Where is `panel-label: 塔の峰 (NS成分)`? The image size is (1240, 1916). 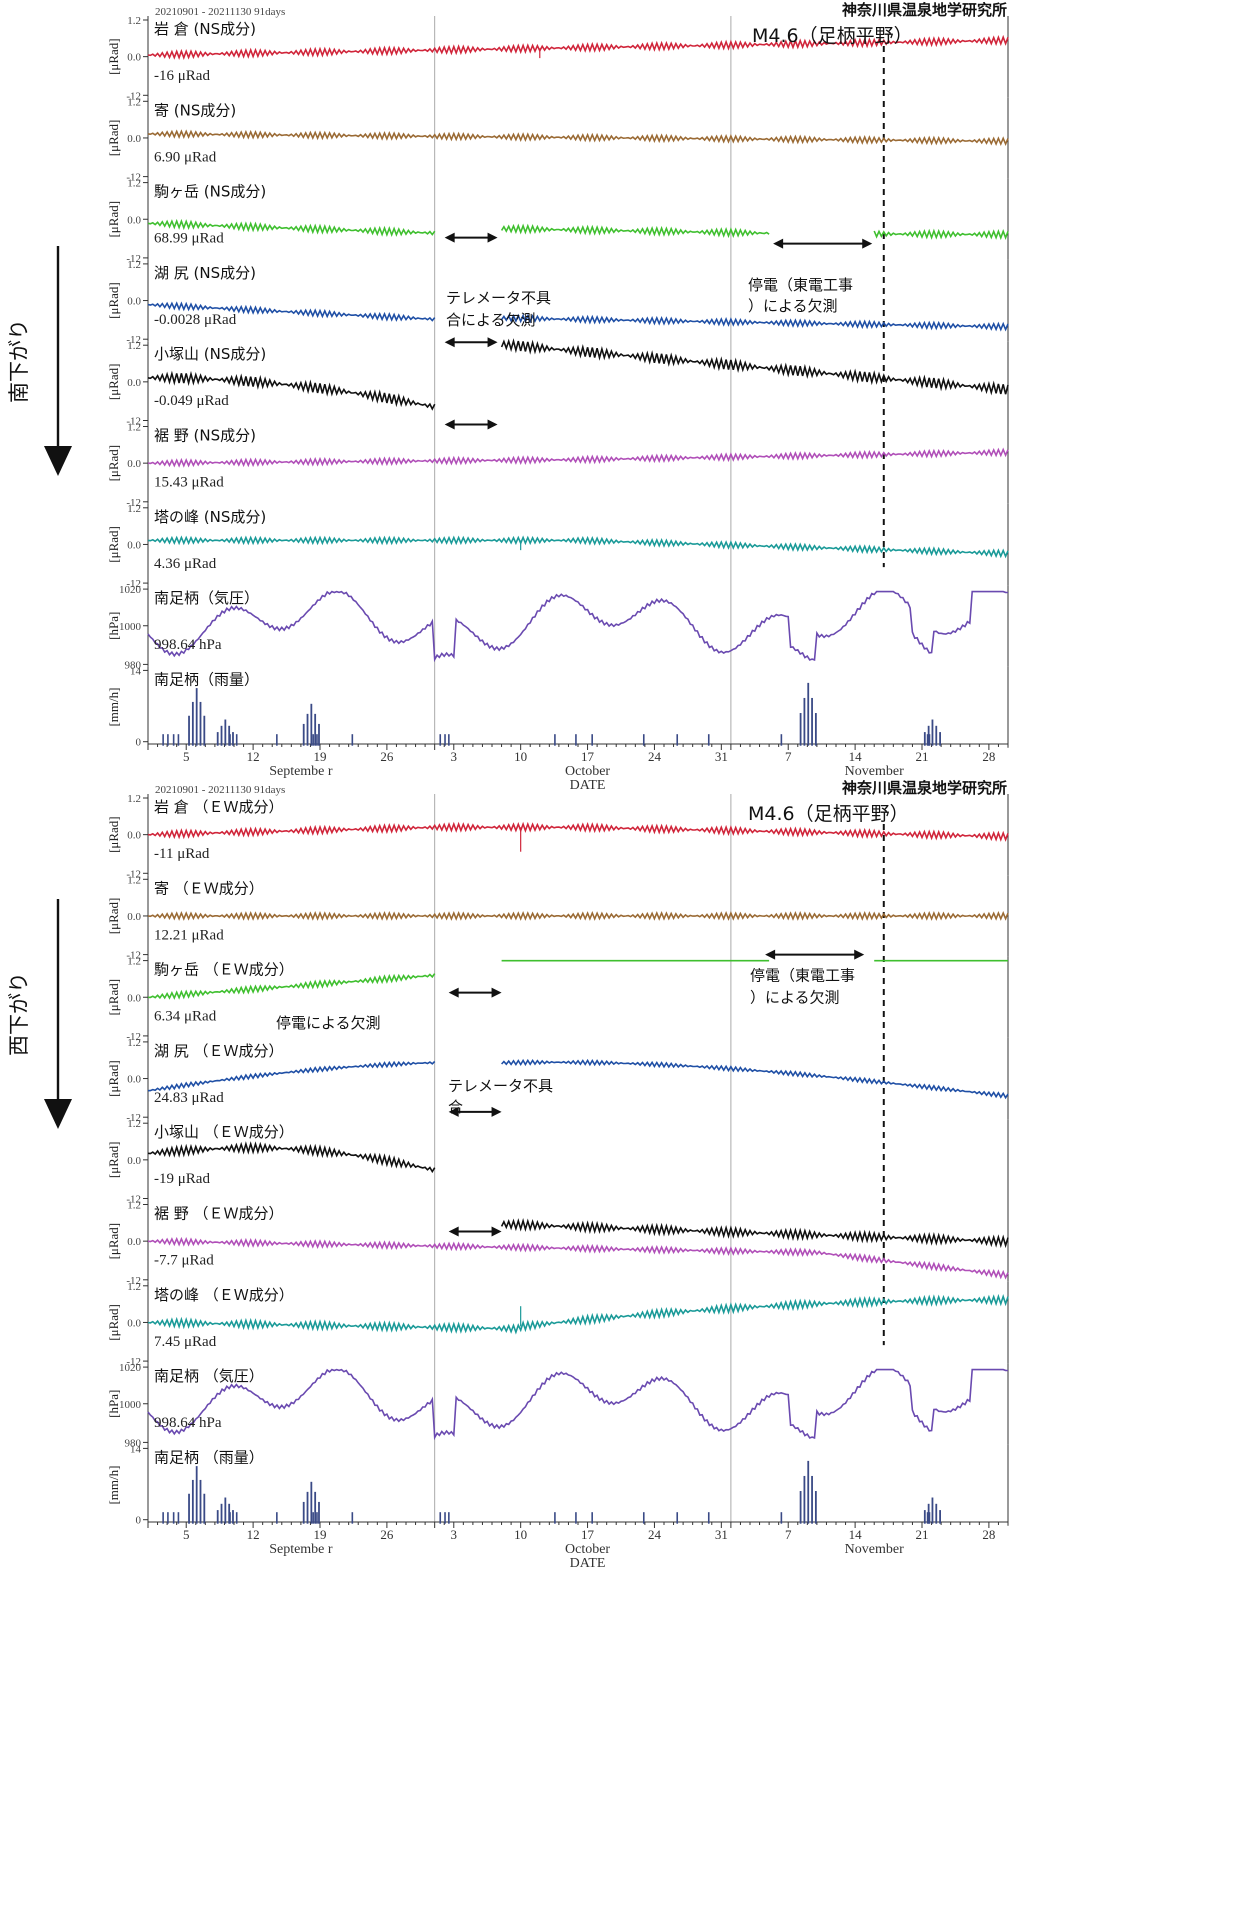 panel-label: 塔の峰 (NS成分) is located at coordinates (210, 517).